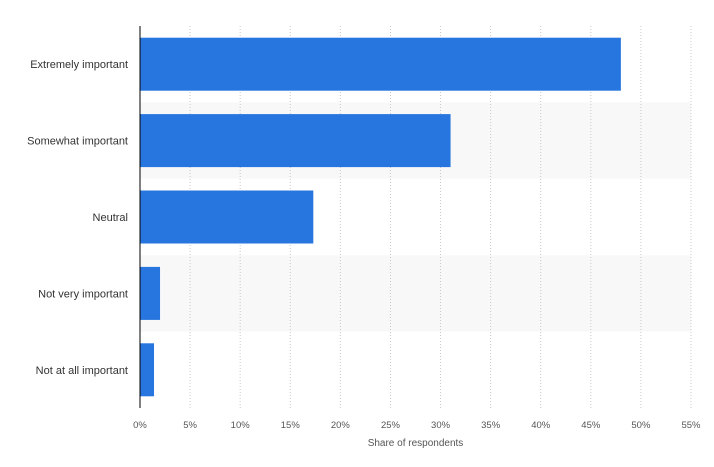  What do you see at coordinates (82, 371) in the screenshot?
I see `category-label: Not at all important` at bounding box center [82, 371].